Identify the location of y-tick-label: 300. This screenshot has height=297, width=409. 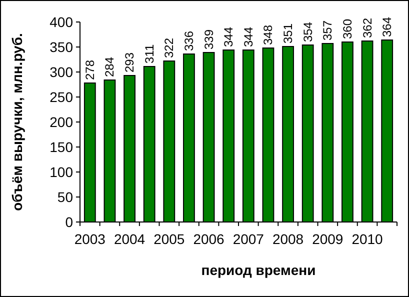
(62, 72).